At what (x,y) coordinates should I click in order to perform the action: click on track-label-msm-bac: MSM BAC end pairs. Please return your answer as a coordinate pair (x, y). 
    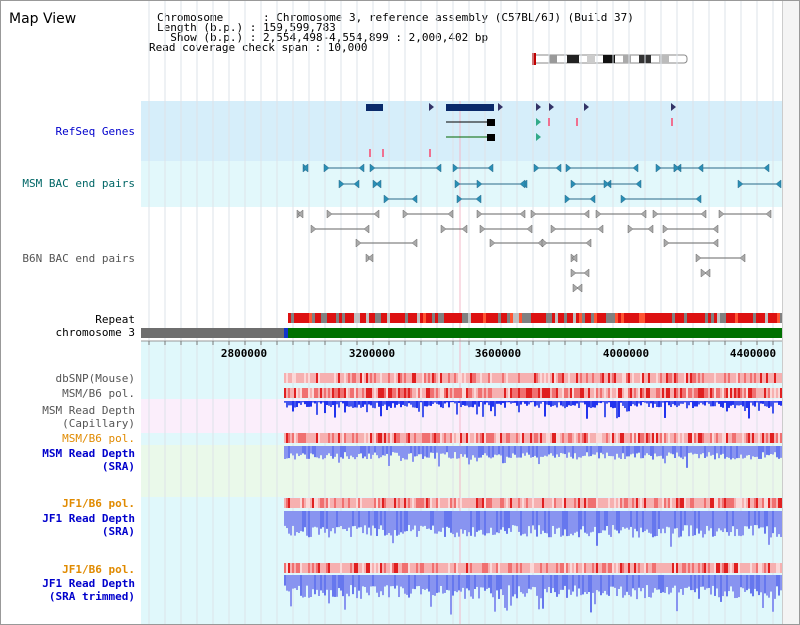
    Looking at the image, I should click on (78, 183).